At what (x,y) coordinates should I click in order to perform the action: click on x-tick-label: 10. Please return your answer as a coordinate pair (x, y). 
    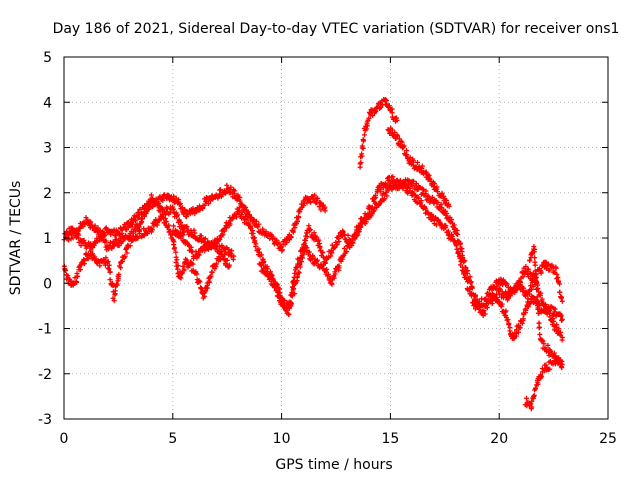
    Looking at the image, I should click on (282, 439).